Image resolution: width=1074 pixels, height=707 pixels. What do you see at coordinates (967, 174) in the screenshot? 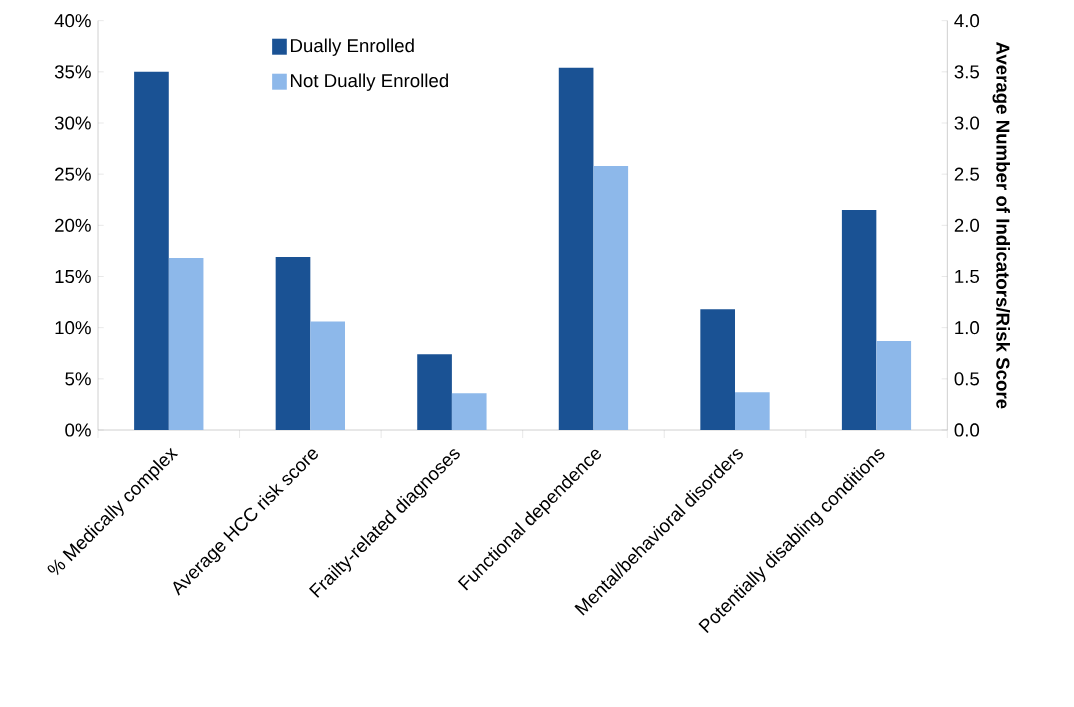
I see `y2-tick-label: 2.5` at bounding box center [967, 174].